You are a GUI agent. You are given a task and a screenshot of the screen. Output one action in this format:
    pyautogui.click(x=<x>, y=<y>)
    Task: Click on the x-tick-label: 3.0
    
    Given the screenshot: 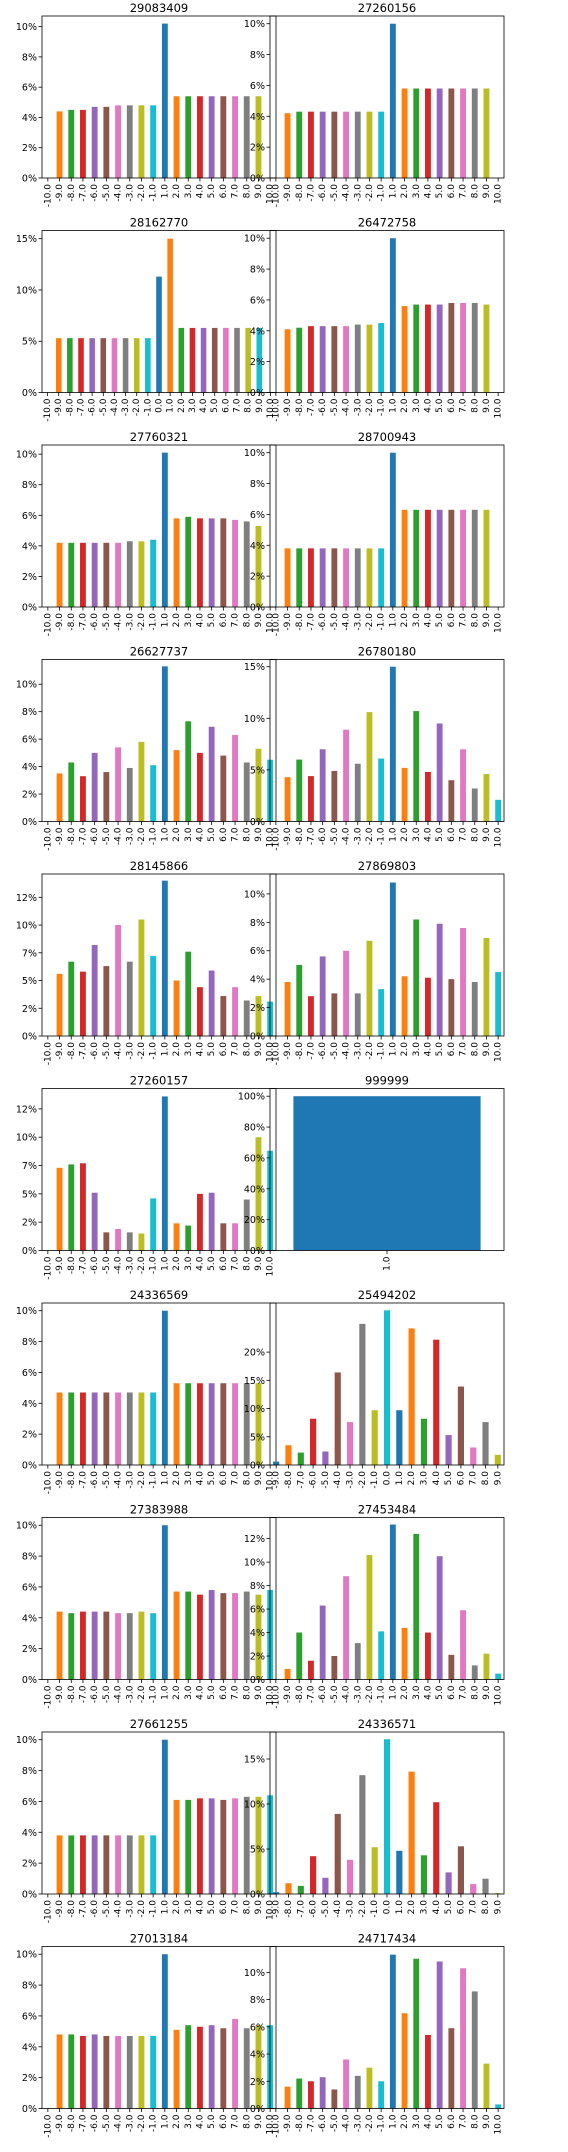 What is the action you would take?
    pyautogui.click(x=417, y=1049)
    